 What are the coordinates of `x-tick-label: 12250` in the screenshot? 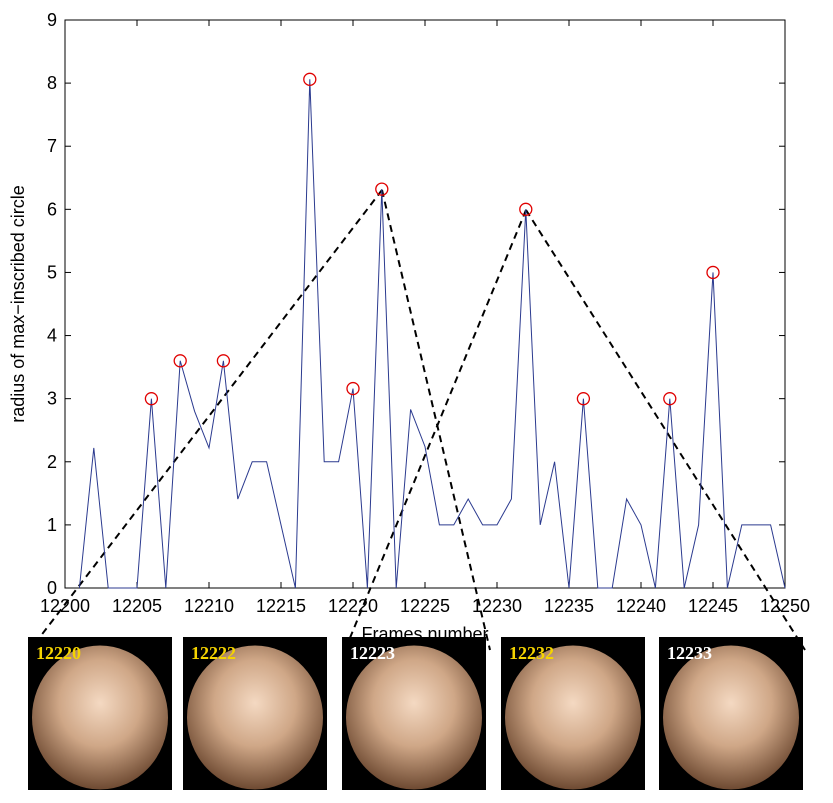 It's located at (785, 606).